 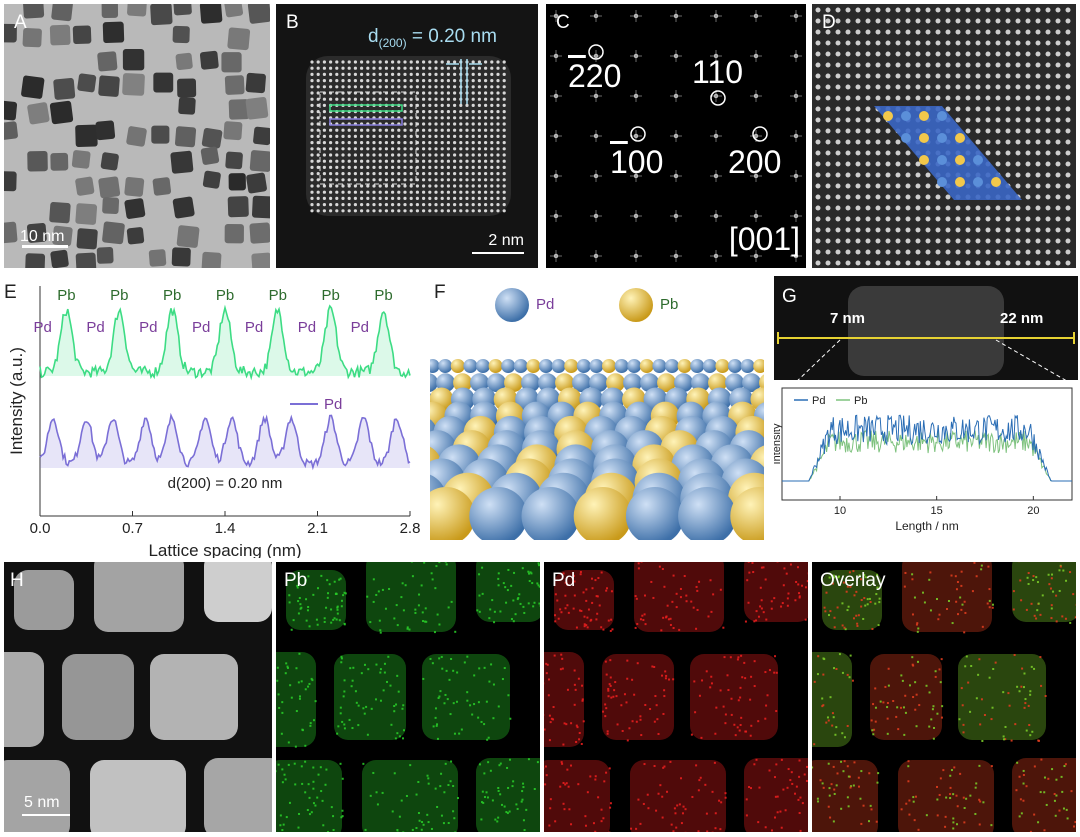 What do you see at coordinates (296, 580) in the screenshot?
I see `pb-map-label: Pb` at bounding box center [296, 580].